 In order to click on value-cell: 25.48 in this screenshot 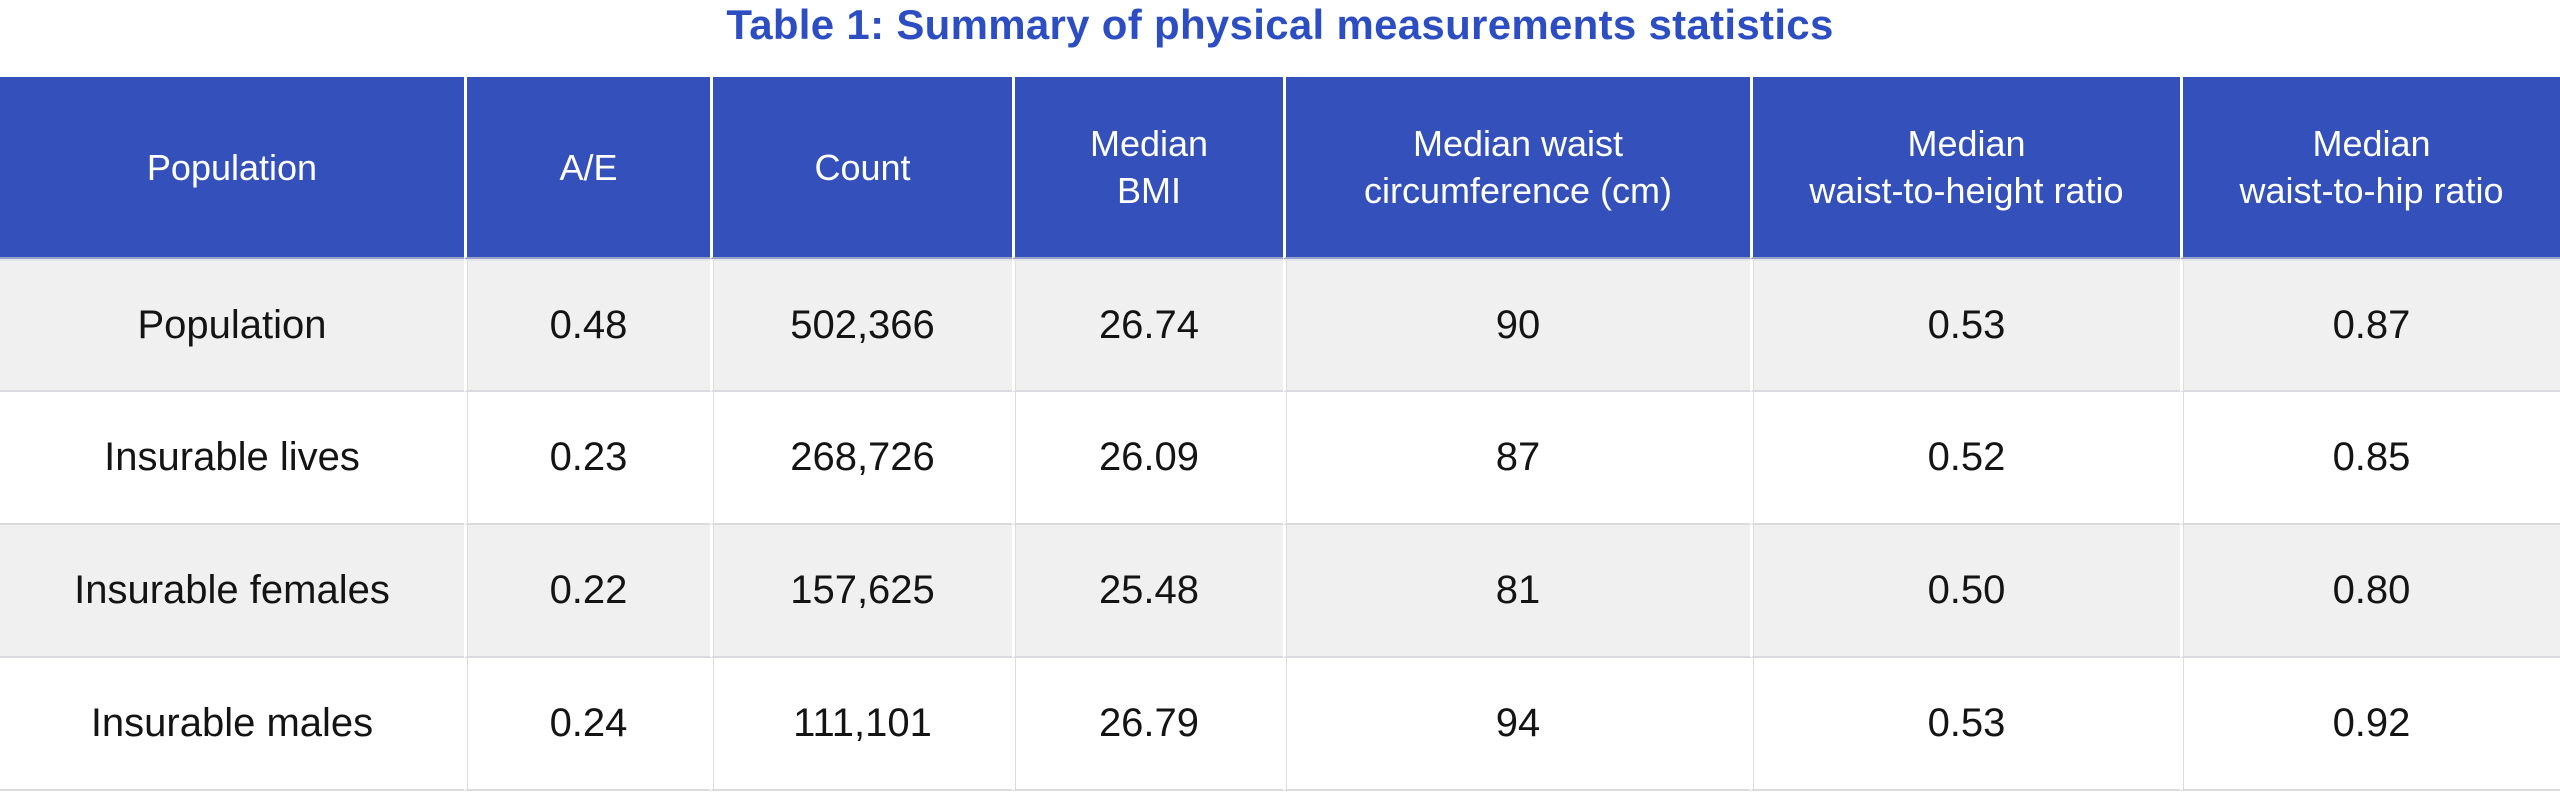, I will do `click(1147, 591)`.